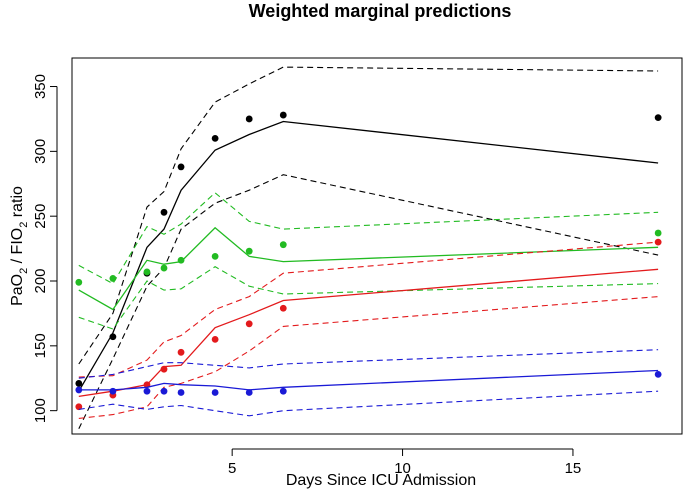  I want to click on x-axis-label: Days Since ICU Admission, so click(381, 480).